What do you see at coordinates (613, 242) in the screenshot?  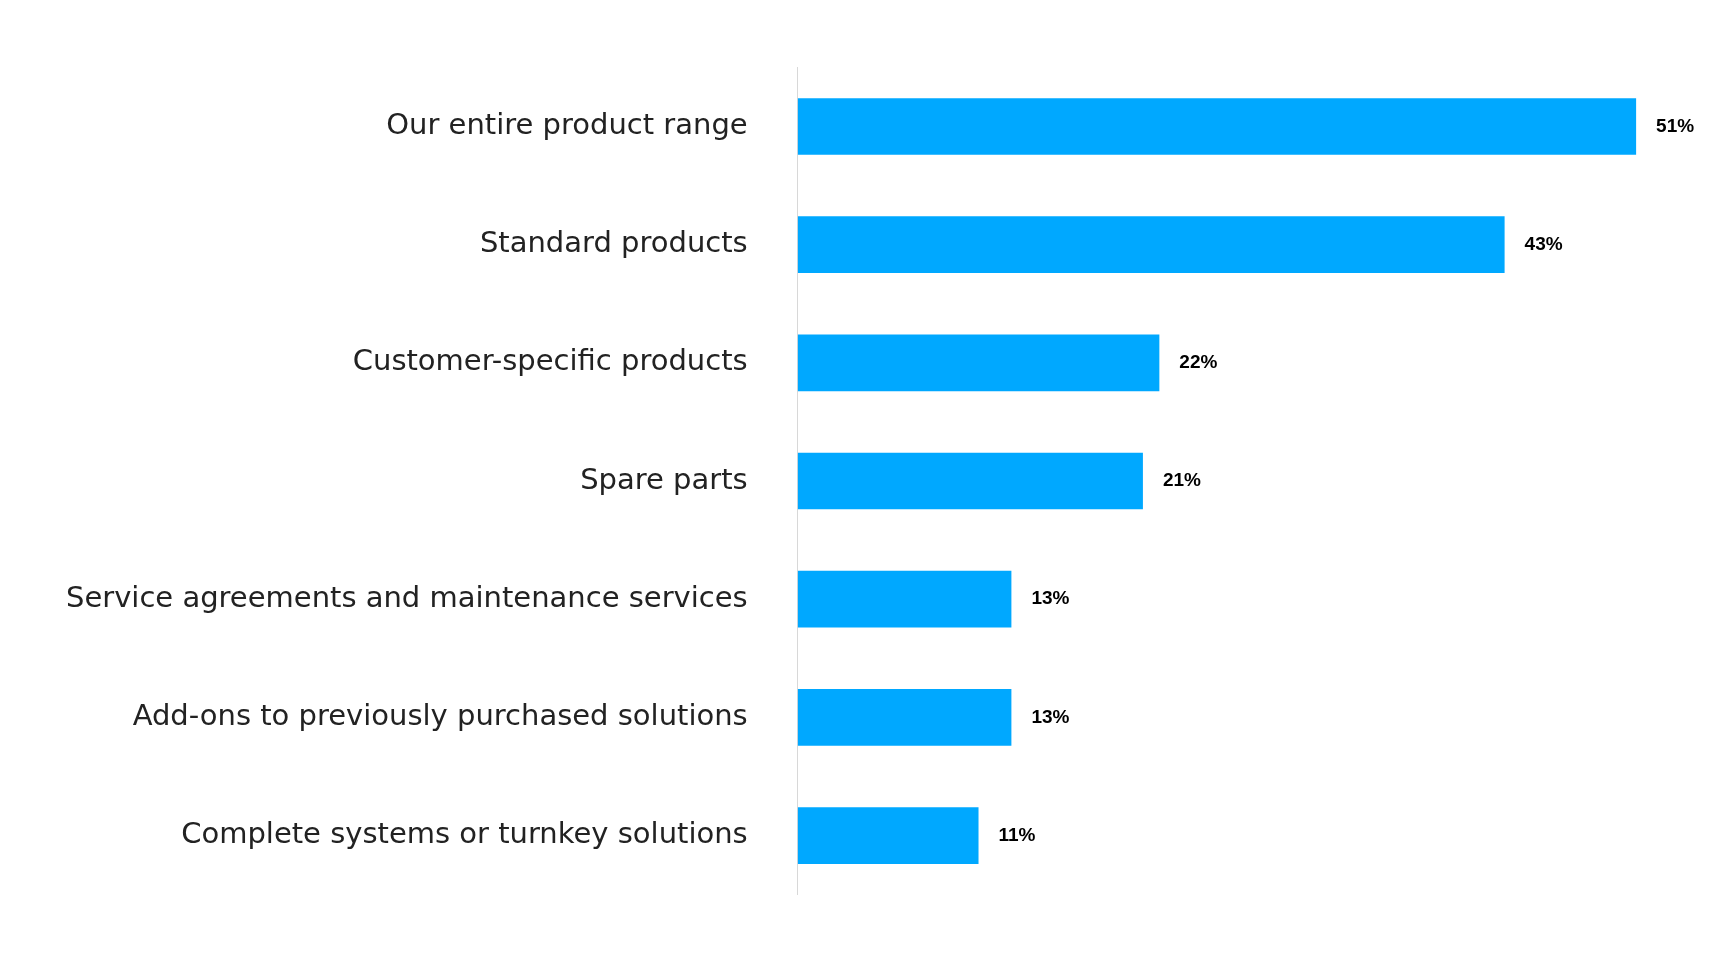 I see `y-tick-label: Standard products` at bounding box center [613, 242].